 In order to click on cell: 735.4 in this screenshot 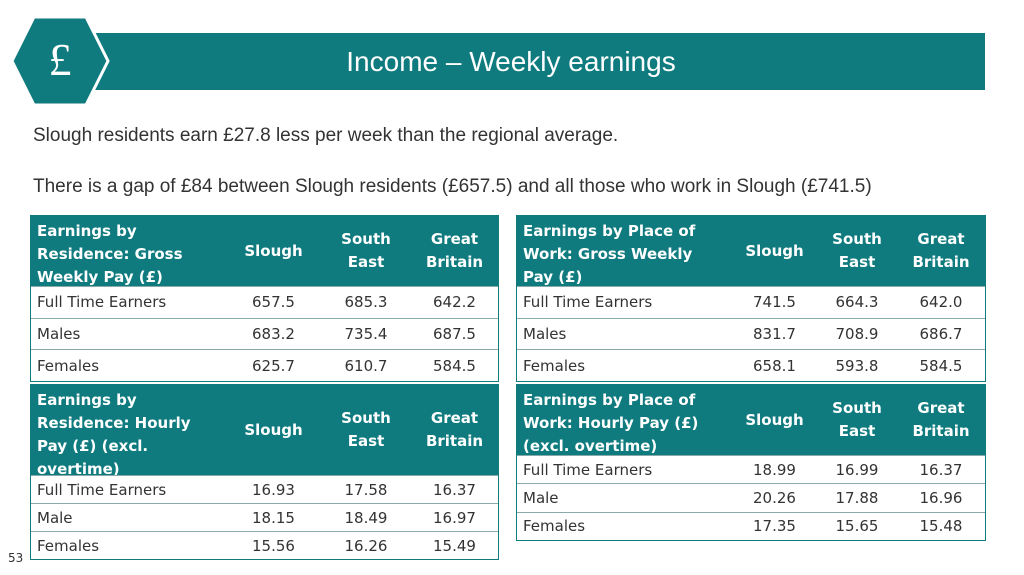, I will do `click(366, 333)`.